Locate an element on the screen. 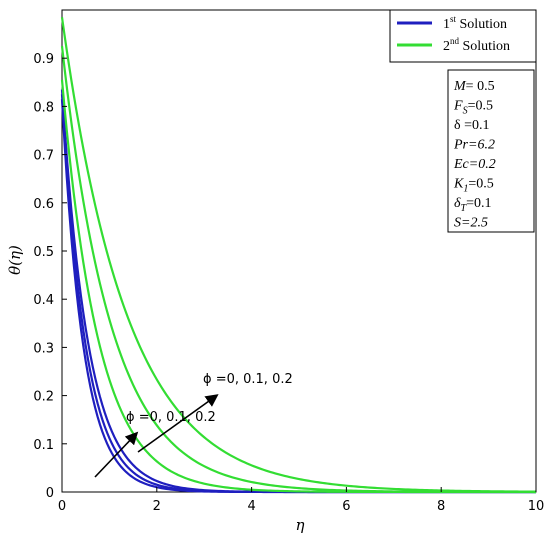  y-tick-label: 0.5 is located at coordinates (43, 252).